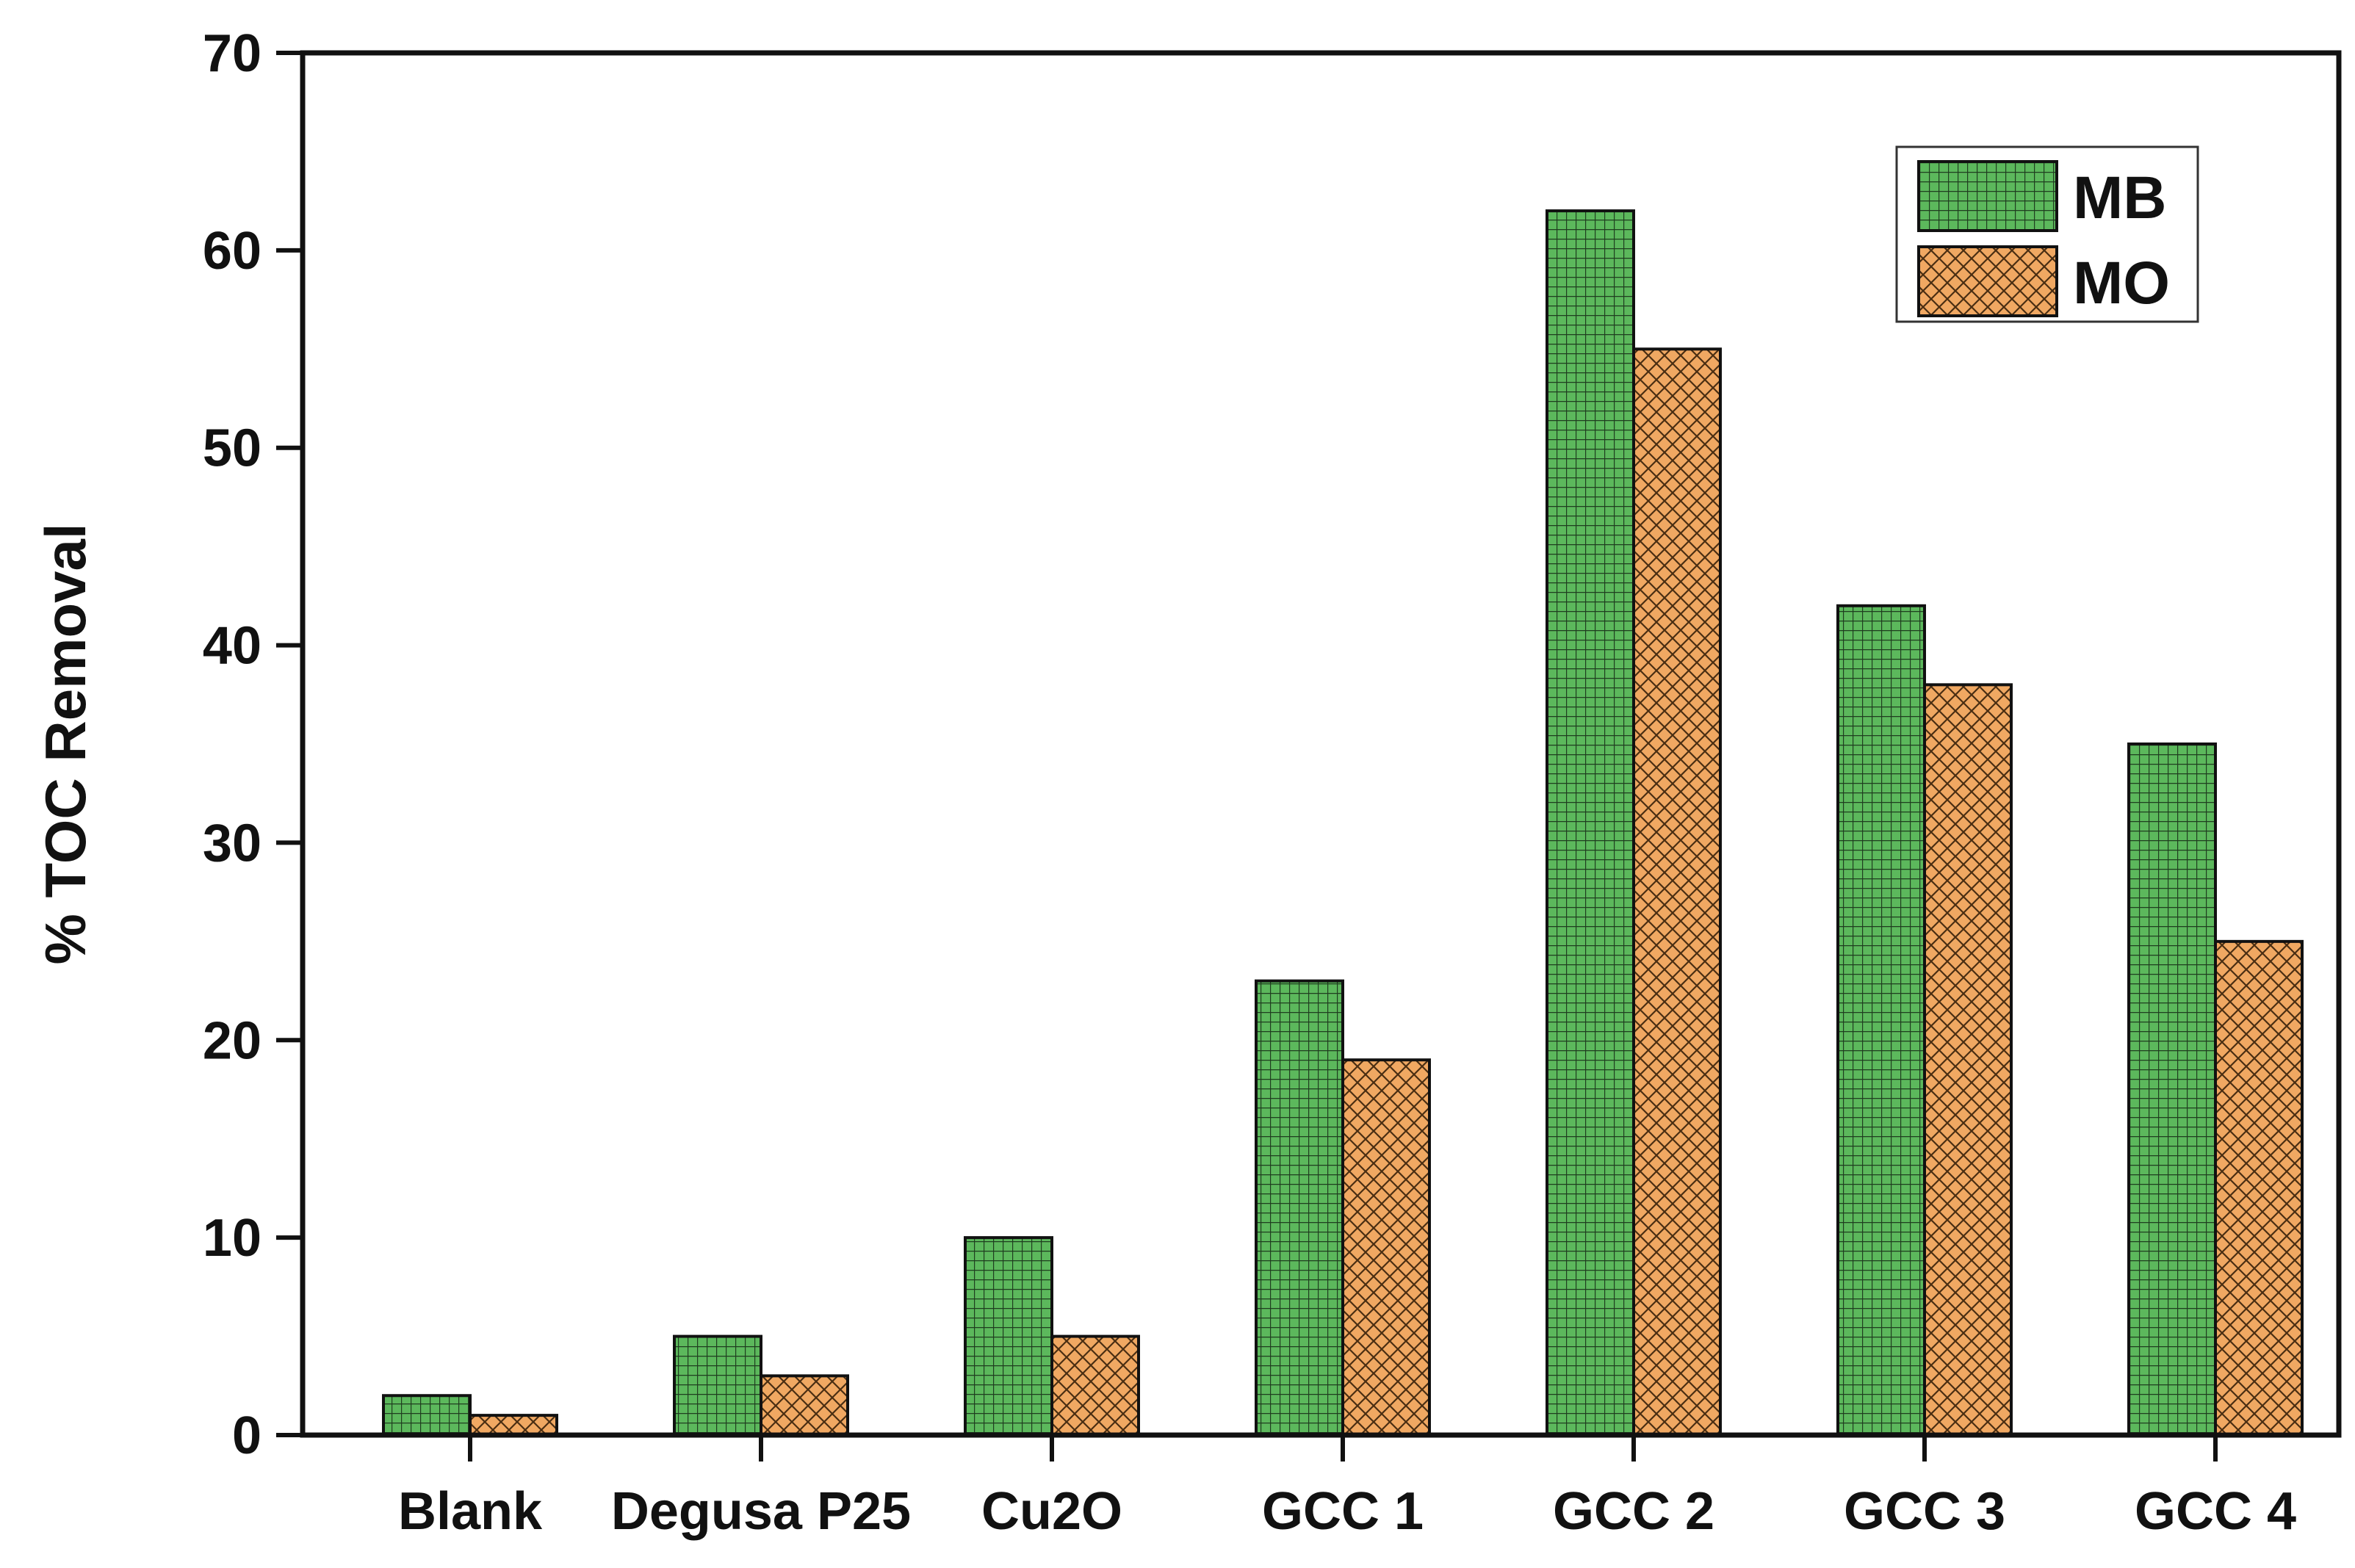  I want to click on x-axis: Blank Degusa P25 Cu2O GCC 1 GCC 2 GCC 3 GCC 4, so click(1347, 1488).